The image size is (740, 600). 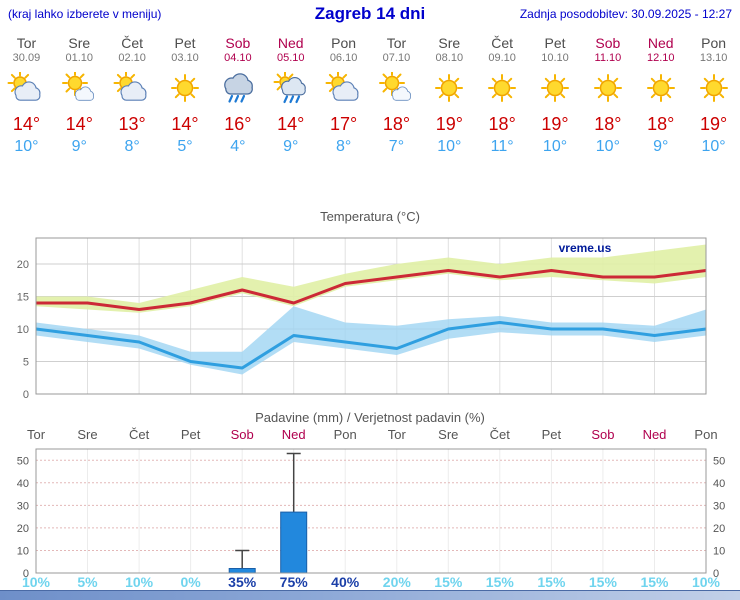 What do you see at coordinates (371, 290) in the screenshot?
I see `max-temp-line` at bounding box center [371, 290].